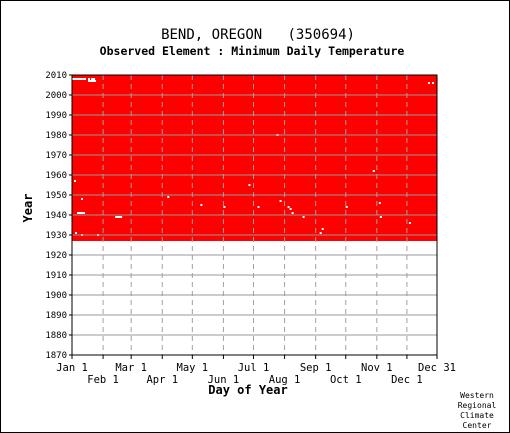 Image resolution: width=510 pixels, height=433 pixels. Describe the element at coordinates (407, 380) in the screenshot. I see `x-tick-label: Dec 1` at that location.